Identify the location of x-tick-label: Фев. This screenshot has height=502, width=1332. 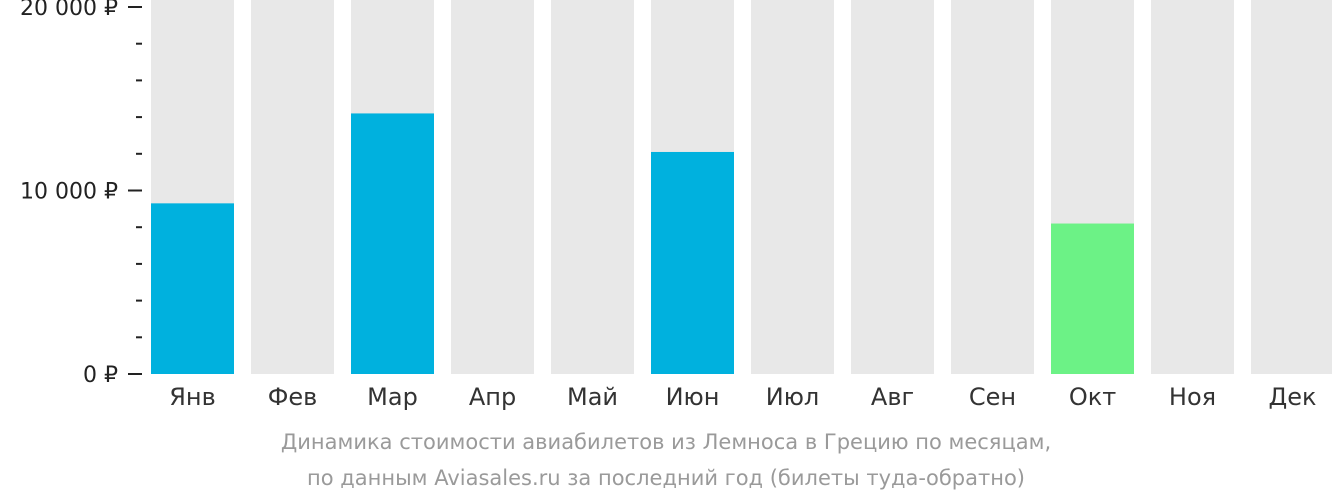
(293, 397).